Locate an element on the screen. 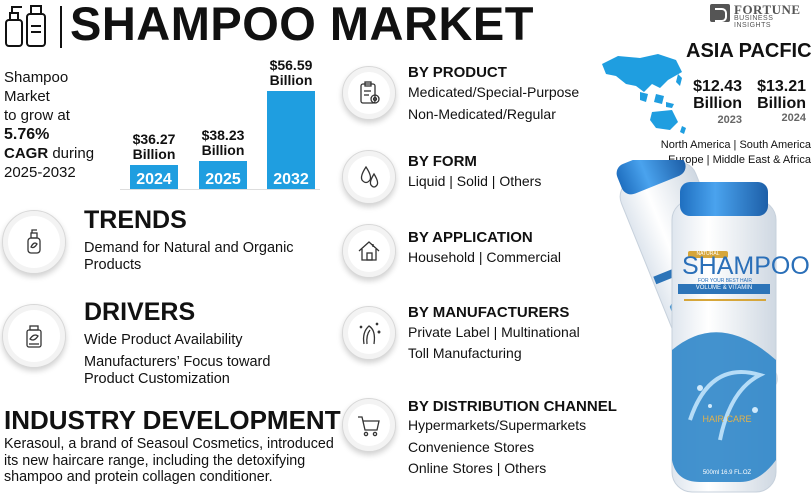 This screenshot has width=811, height=503. ap-value-2023: $12.43 Billion is located at coordinates (714, 95).